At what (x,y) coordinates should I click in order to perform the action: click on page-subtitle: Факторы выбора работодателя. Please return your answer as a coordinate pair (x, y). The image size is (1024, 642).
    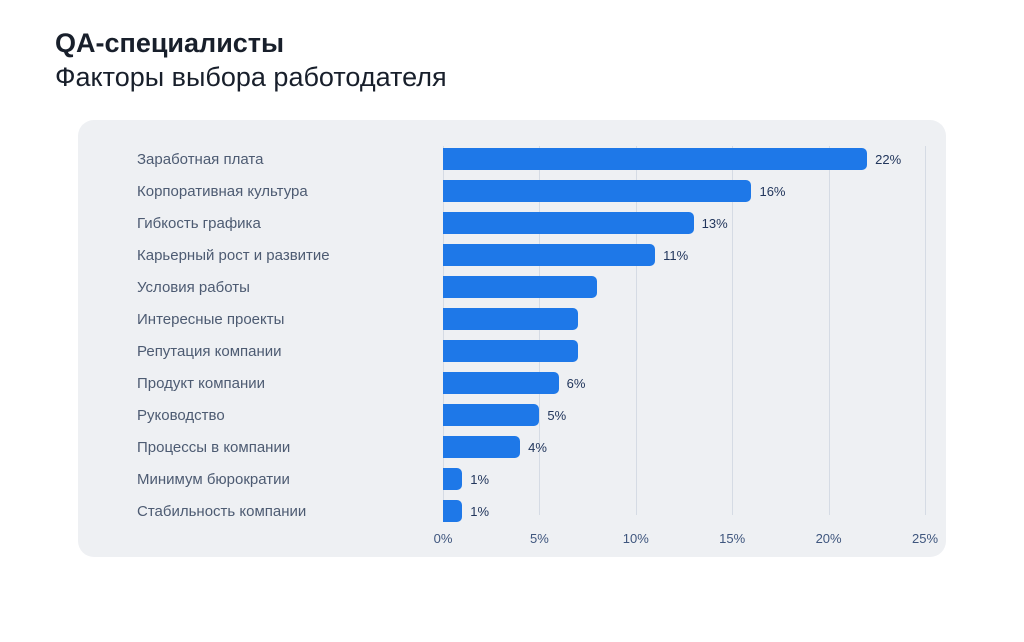
    Looking at the image, I should click on (251, 77).